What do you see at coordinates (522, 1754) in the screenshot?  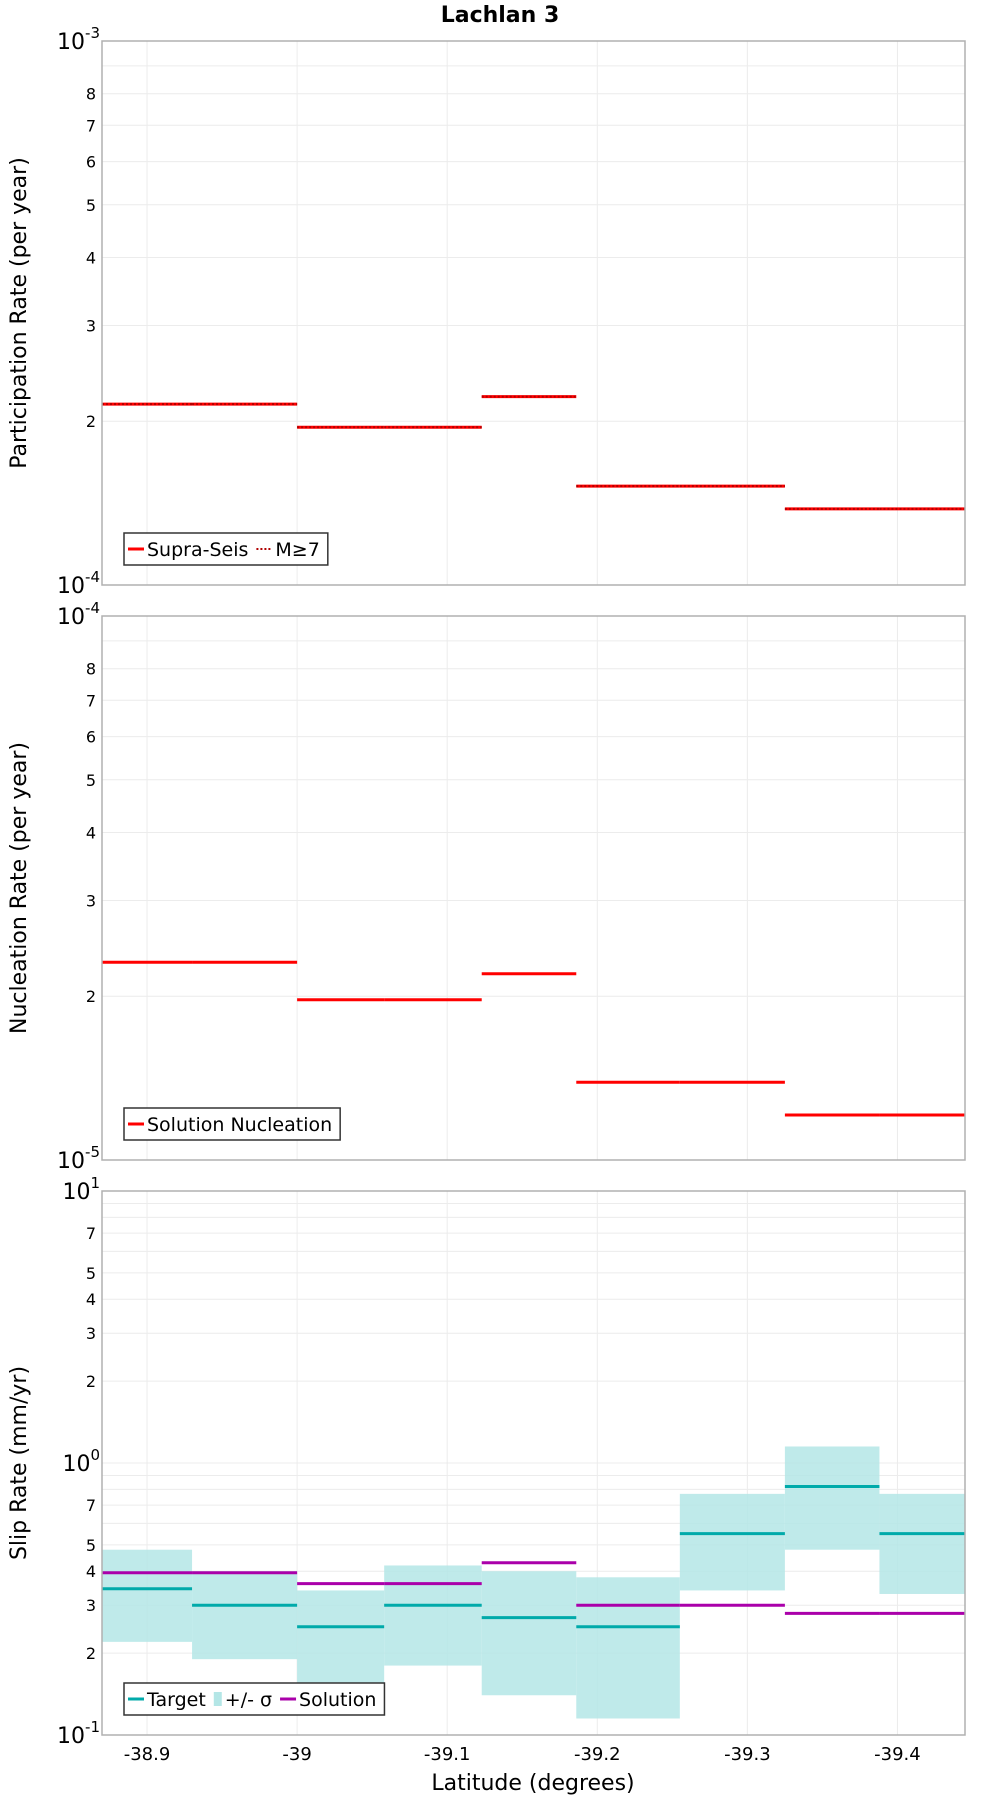 I see `x-tick-labels: -38.9 -39 -39.1 -39.2 -39.3 -39.4` at bounding box center [522, 1754].